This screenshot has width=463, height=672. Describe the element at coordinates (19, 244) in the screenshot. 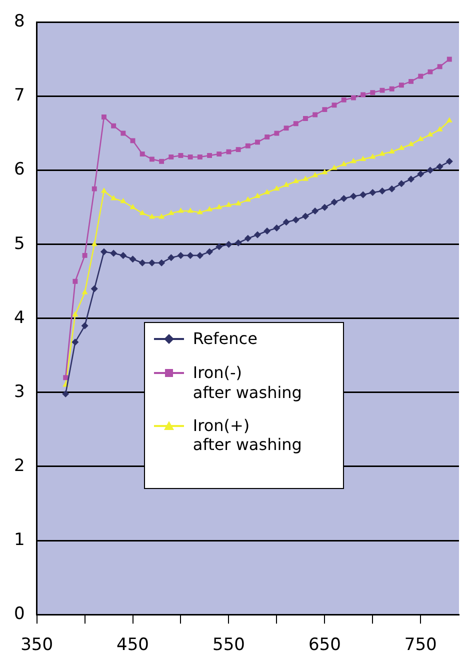

I see `y-tick-label: 5` at that location.